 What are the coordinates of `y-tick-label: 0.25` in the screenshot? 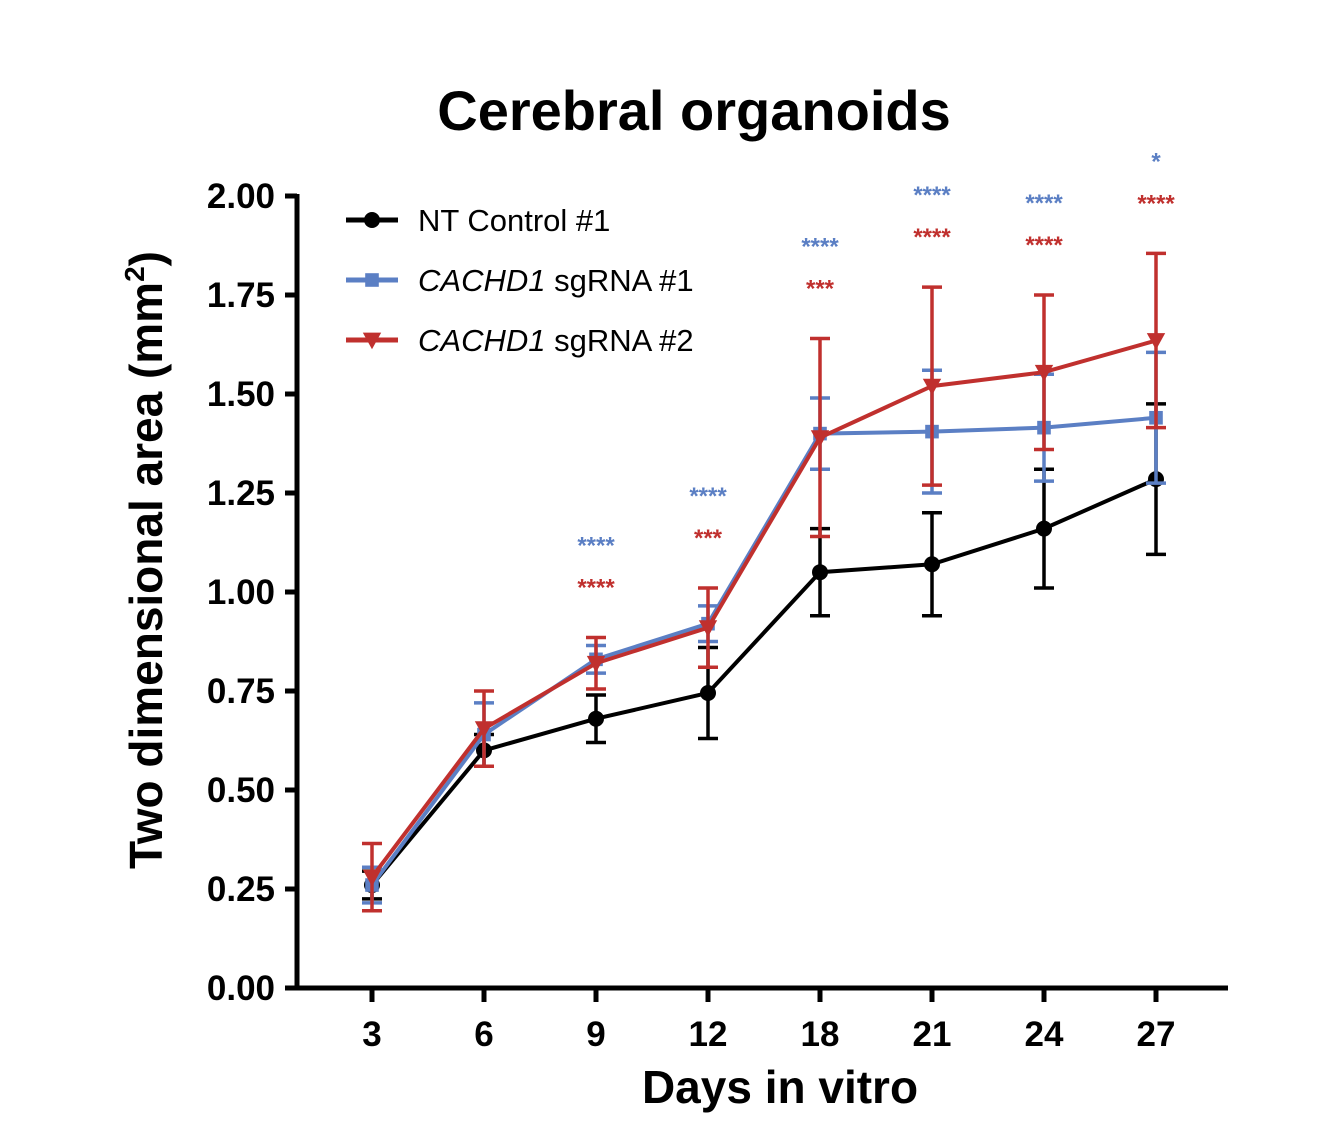 It's located at (241, 889).